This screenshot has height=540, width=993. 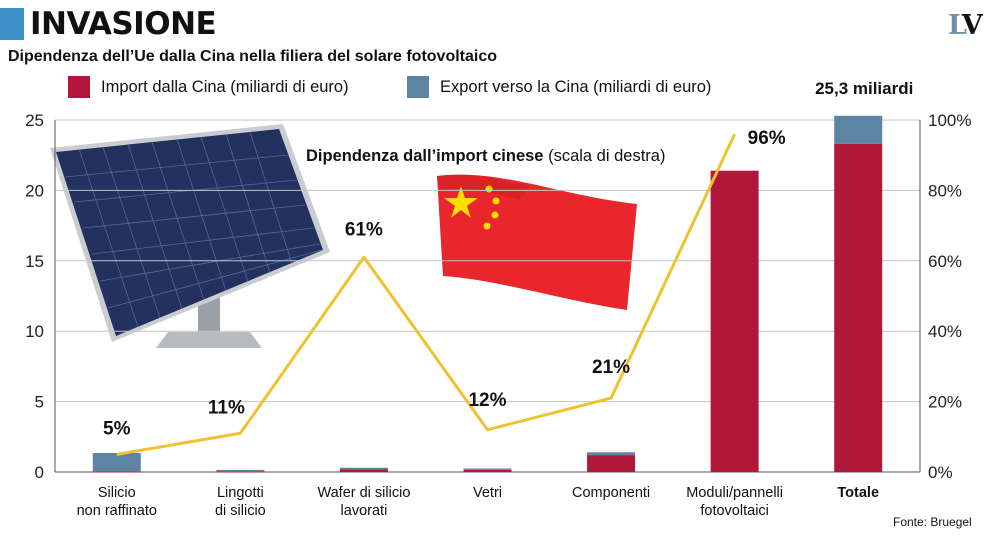 I want to click on x-category-label: Wafer di silicio lavorati, so click(x=363, y=502).